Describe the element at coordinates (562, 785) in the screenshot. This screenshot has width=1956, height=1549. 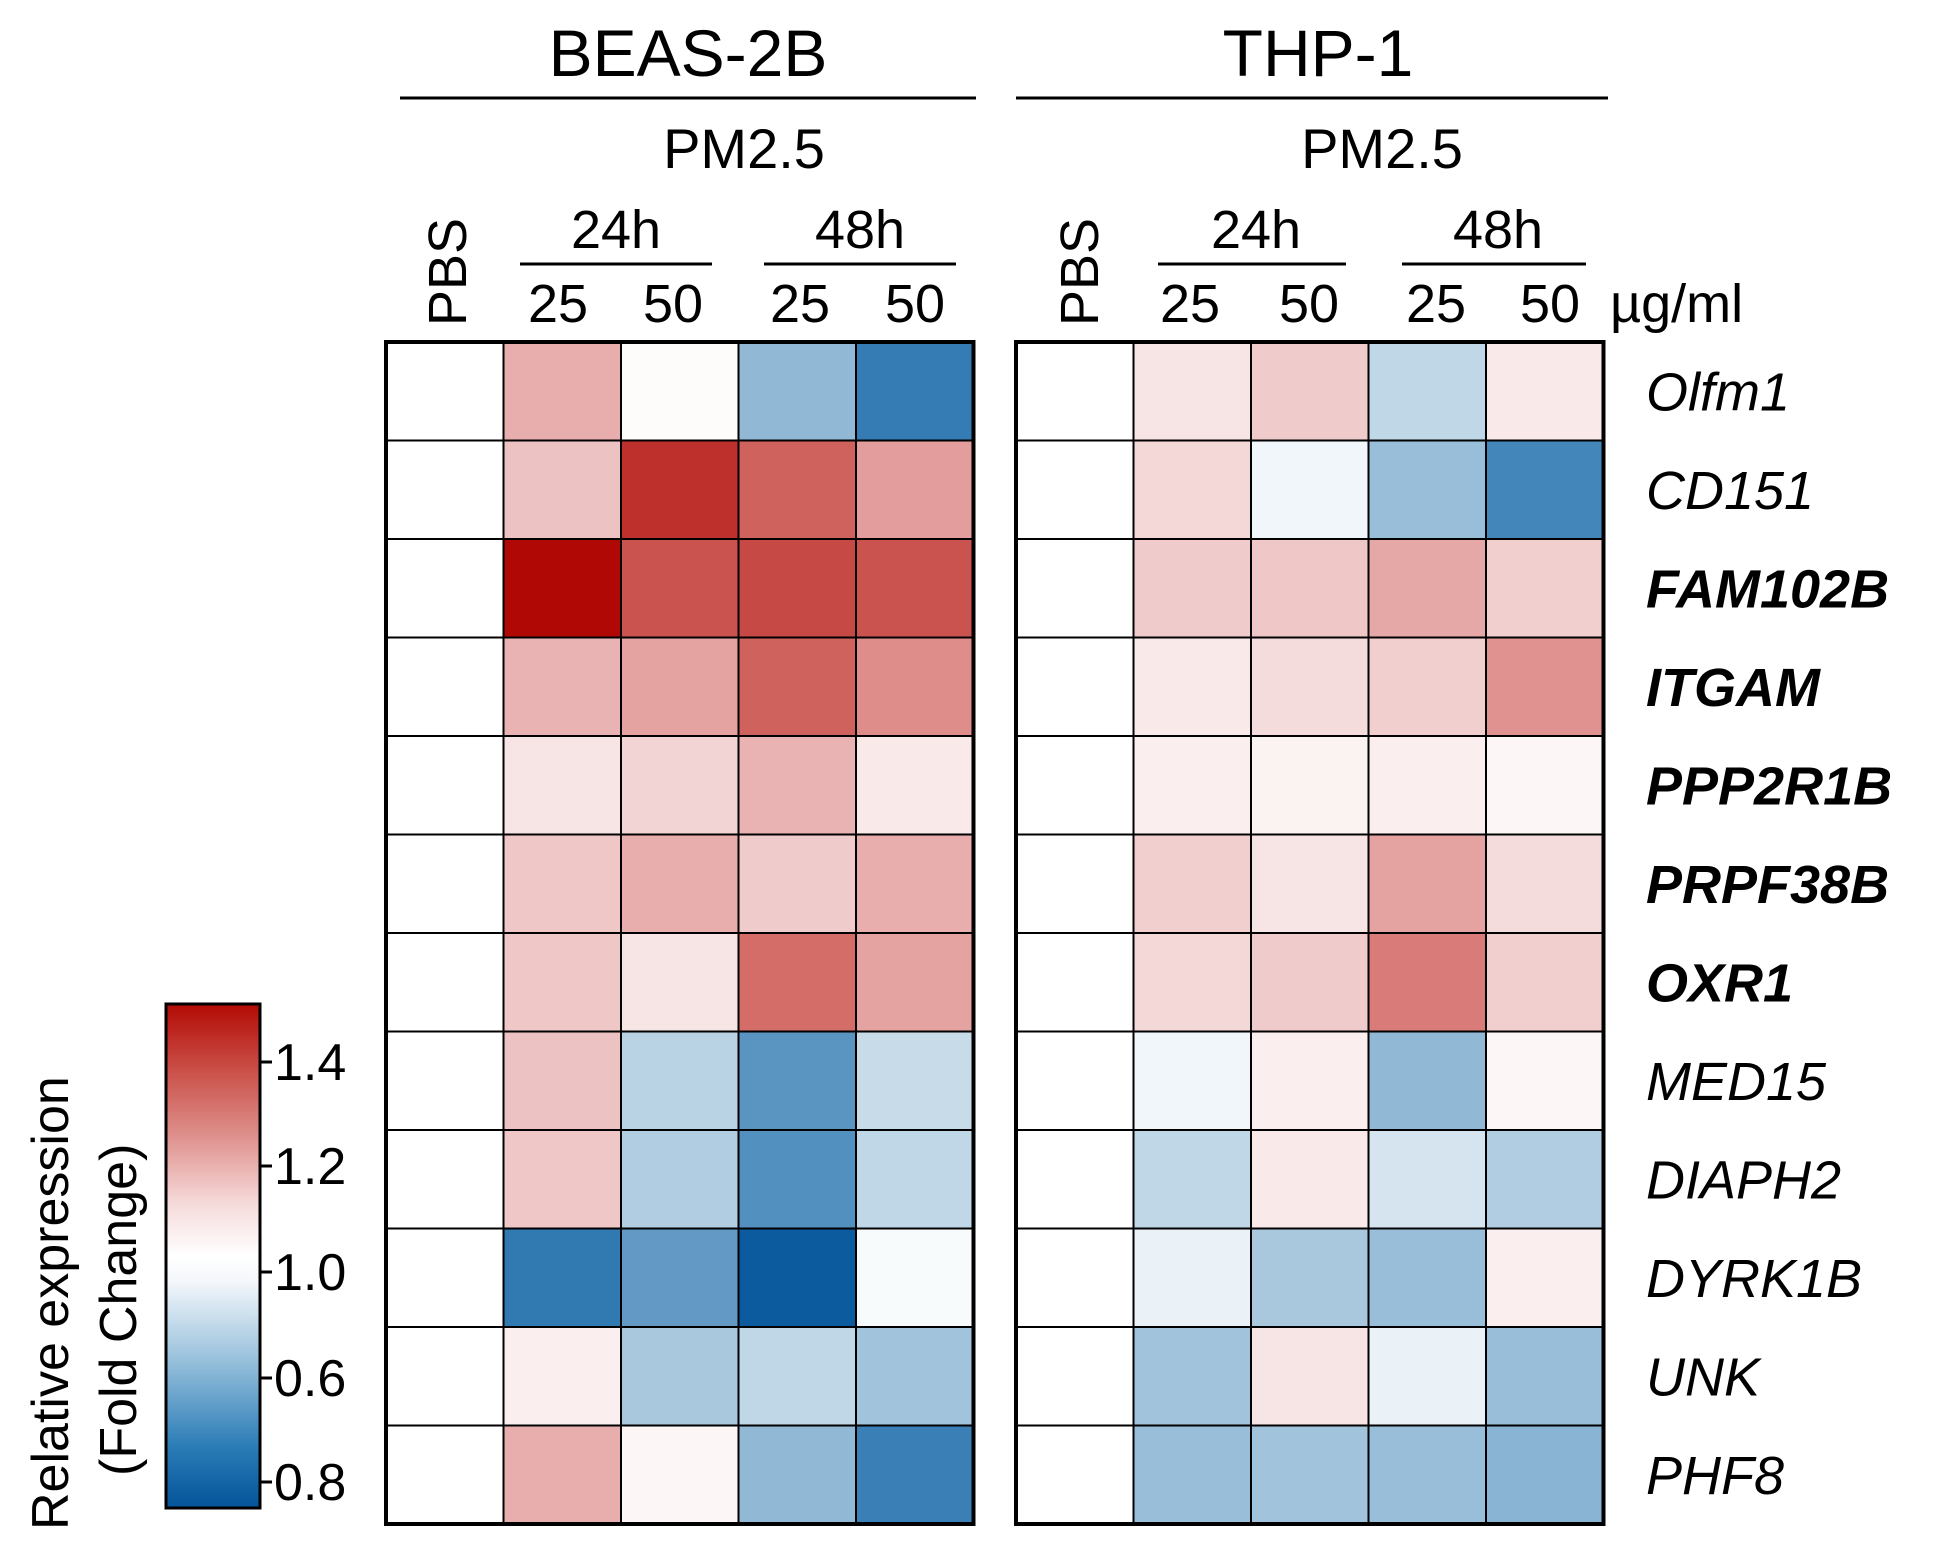
I see `heatmap-cell-beas2b-r4-c1` at that location.